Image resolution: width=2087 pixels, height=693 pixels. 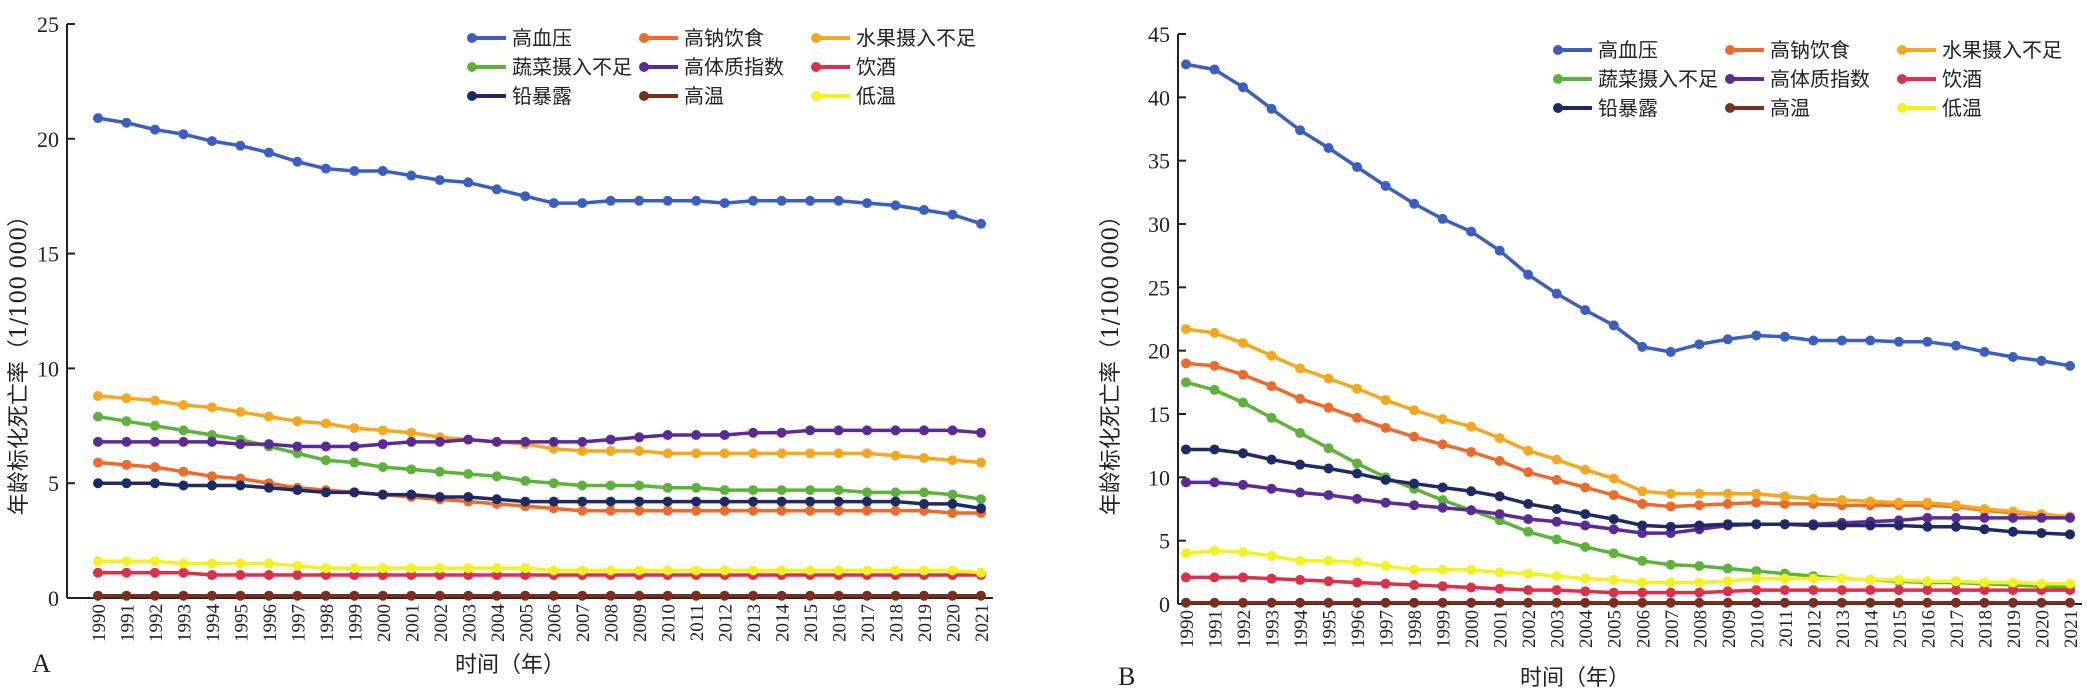 What do you see at coordinates (1628, 50) in the screenshot?
I see `legend-label: 高血压` at bounding box center [1628, 50].